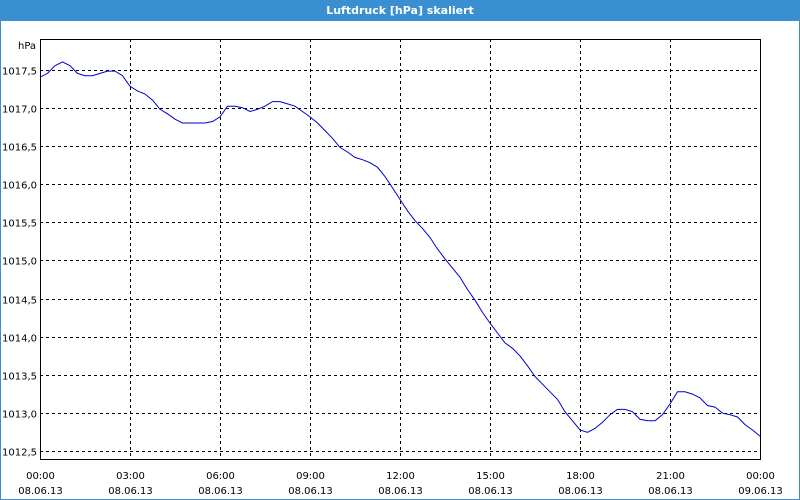  What do you see at coordinates (19, 186) in the screenshot?
I see `y-tick-label: 1016,0` at bounding box center [19, 186].